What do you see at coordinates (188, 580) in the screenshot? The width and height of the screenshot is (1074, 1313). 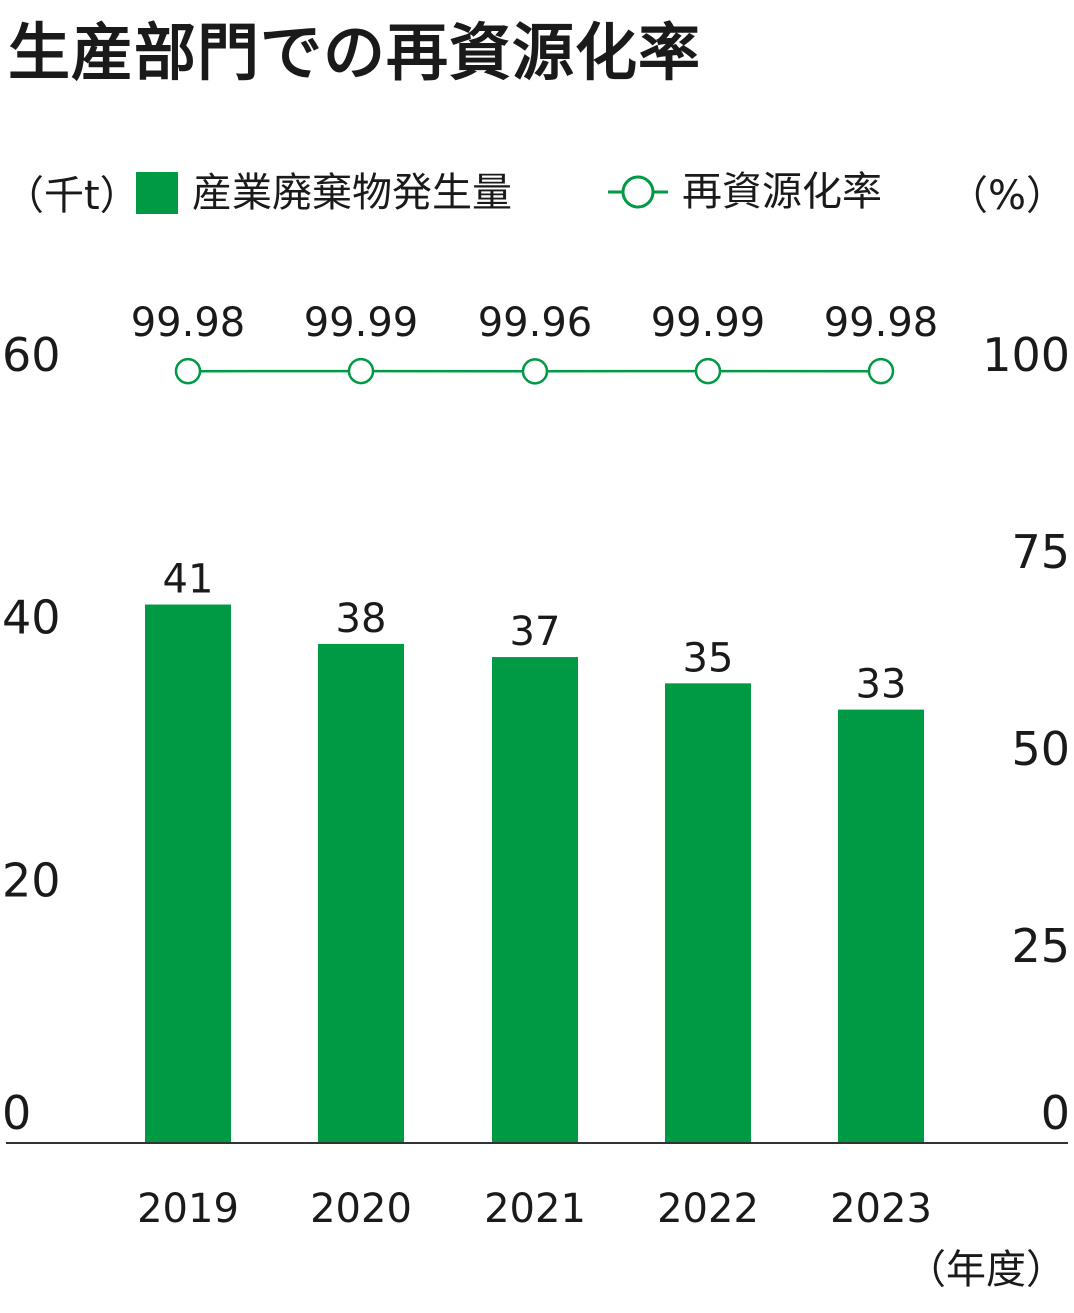 I see `bar-value-label: 41` at bounding box center [188, 580].